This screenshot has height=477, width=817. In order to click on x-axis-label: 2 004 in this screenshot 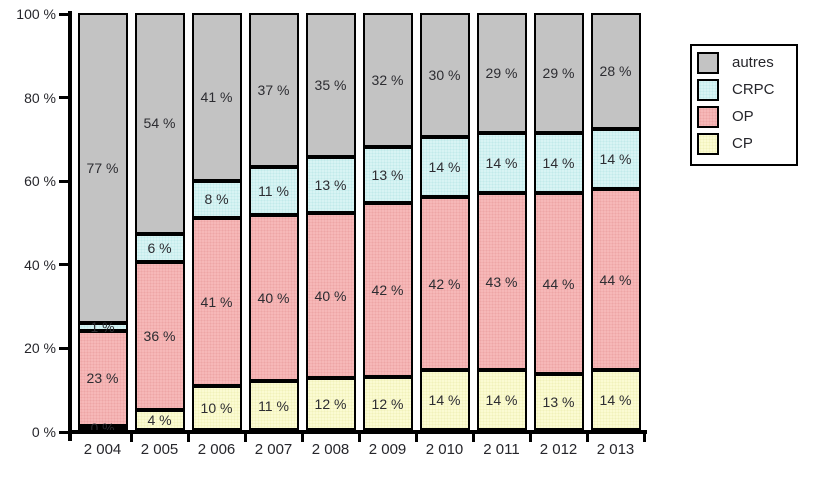, I will do `click(102, 449)`.